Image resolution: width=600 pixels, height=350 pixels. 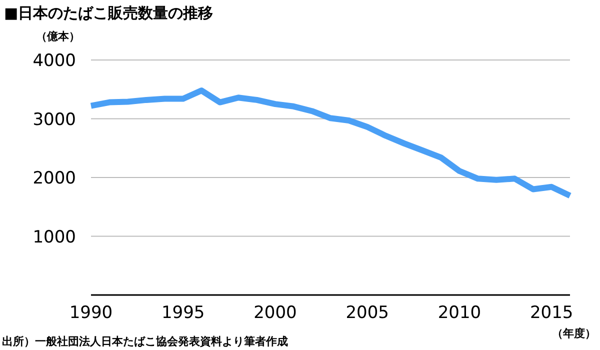 I want to click on x-tick-label: 2010, so click(x=460, y=313).